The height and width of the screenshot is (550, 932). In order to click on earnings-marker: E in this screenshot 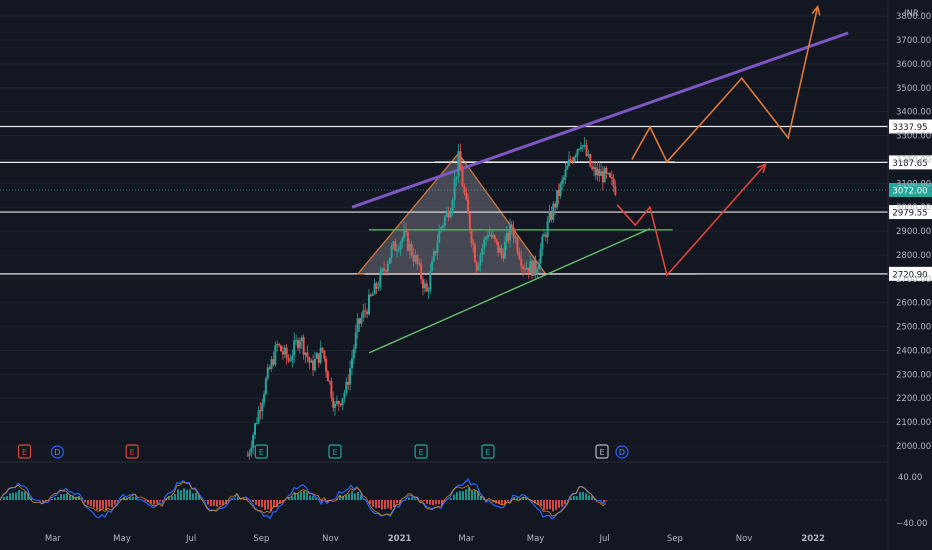, I will do `click(421, 451)`.